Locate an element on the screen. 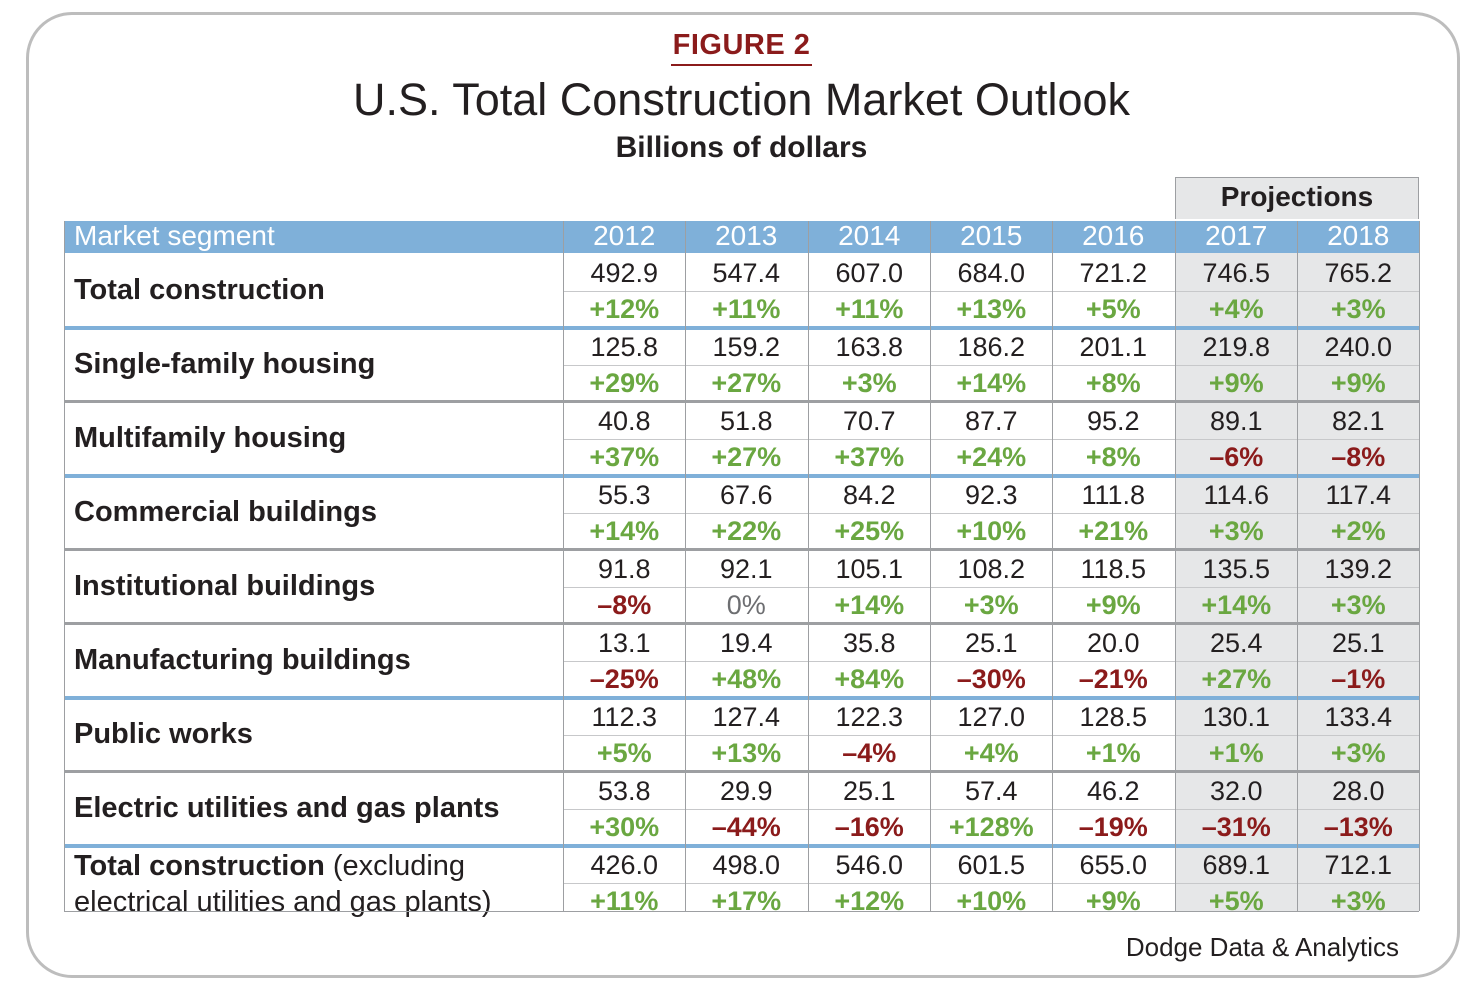 This screenshot has width=1483, height=989. header-bar is located at coordinates (741, 237).